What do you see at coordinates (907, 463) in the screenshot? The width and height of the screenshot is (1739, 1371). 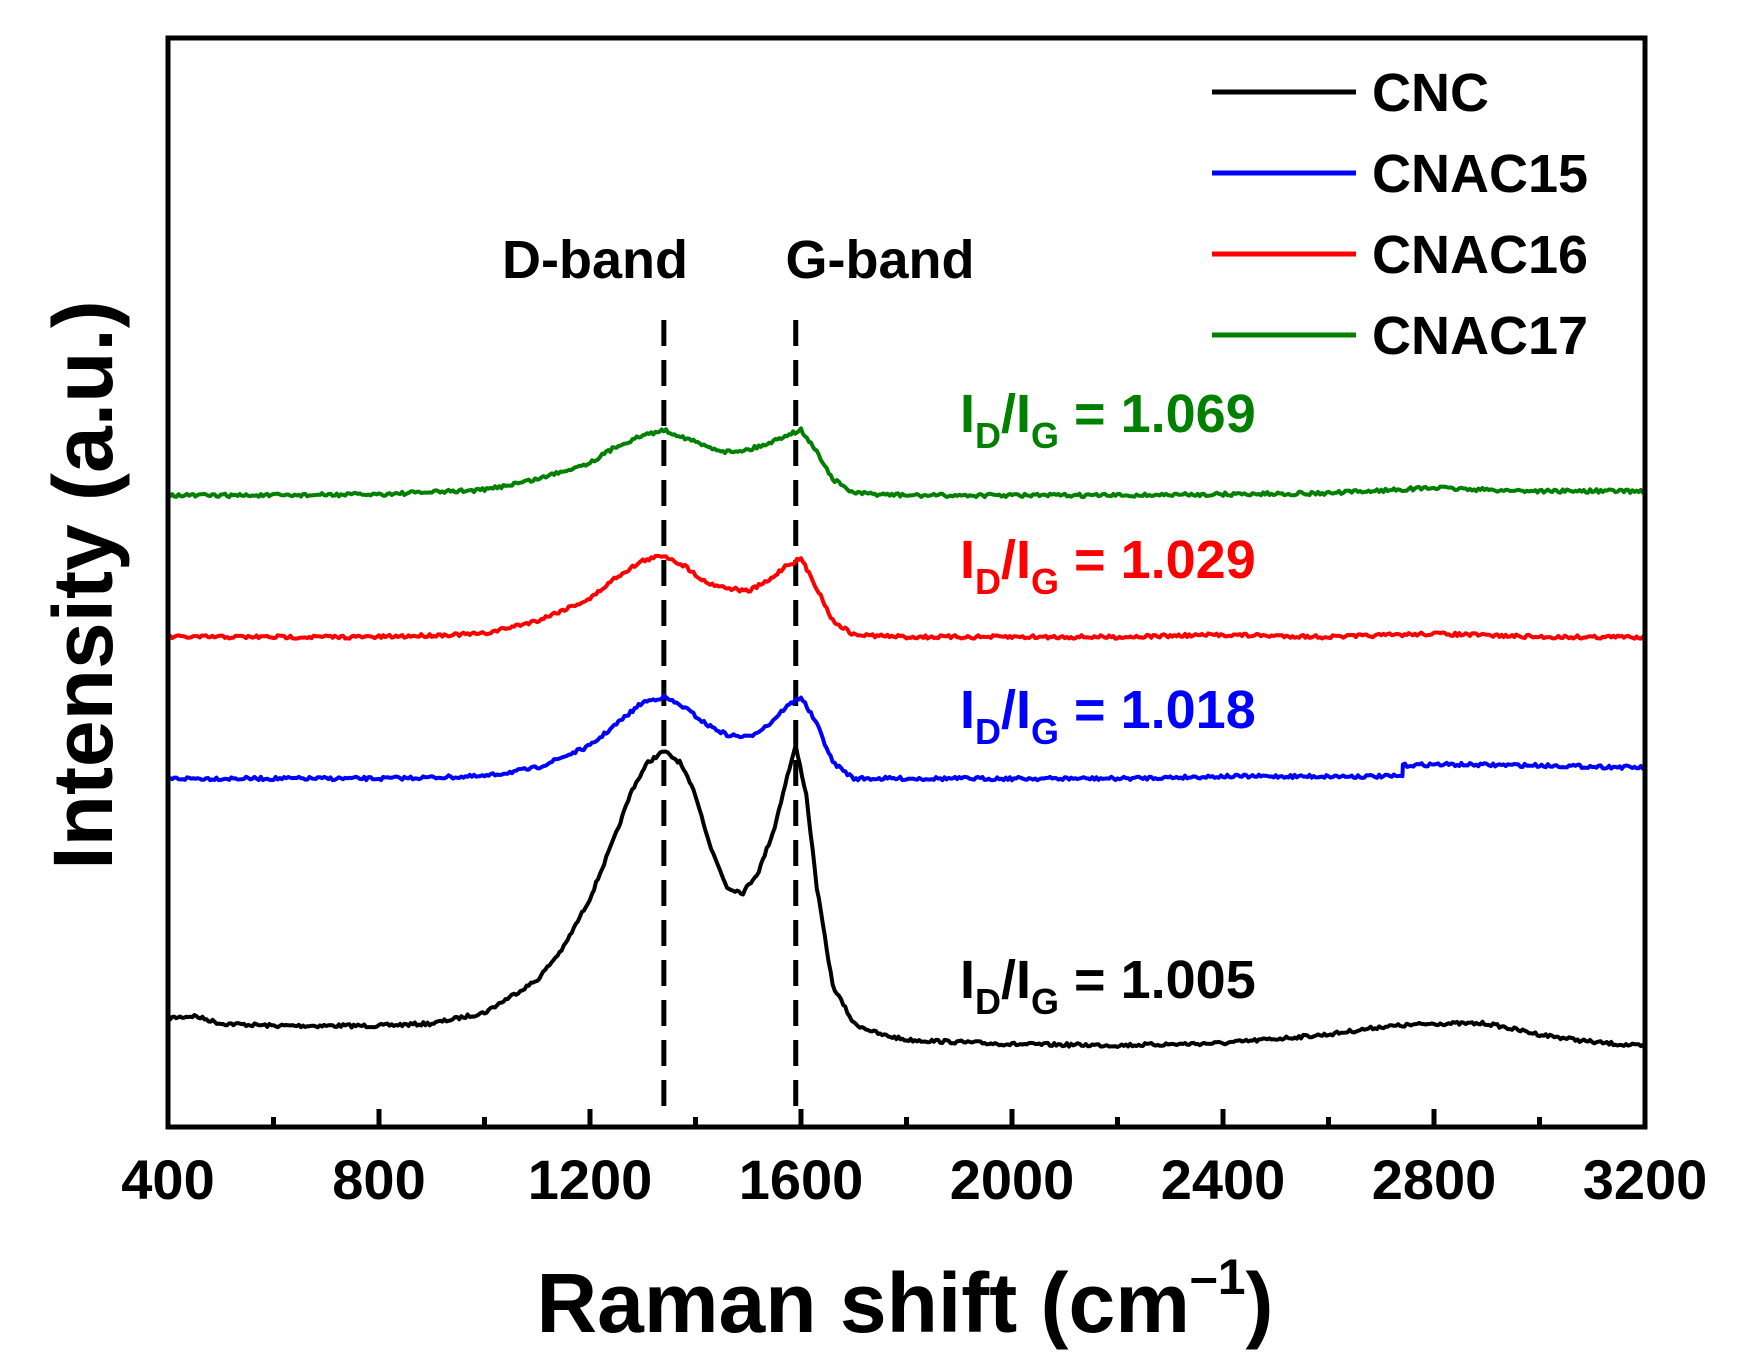 I see `series-line-cnac17` at bounding box center [907, 463].